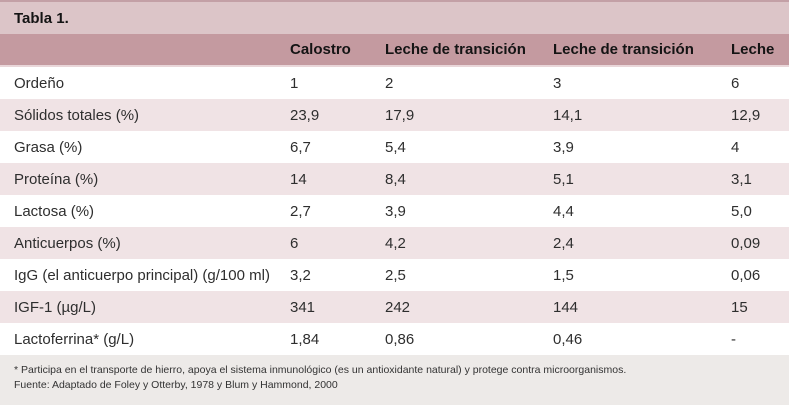  I want to click on row-value: 2, so click(389, 83).